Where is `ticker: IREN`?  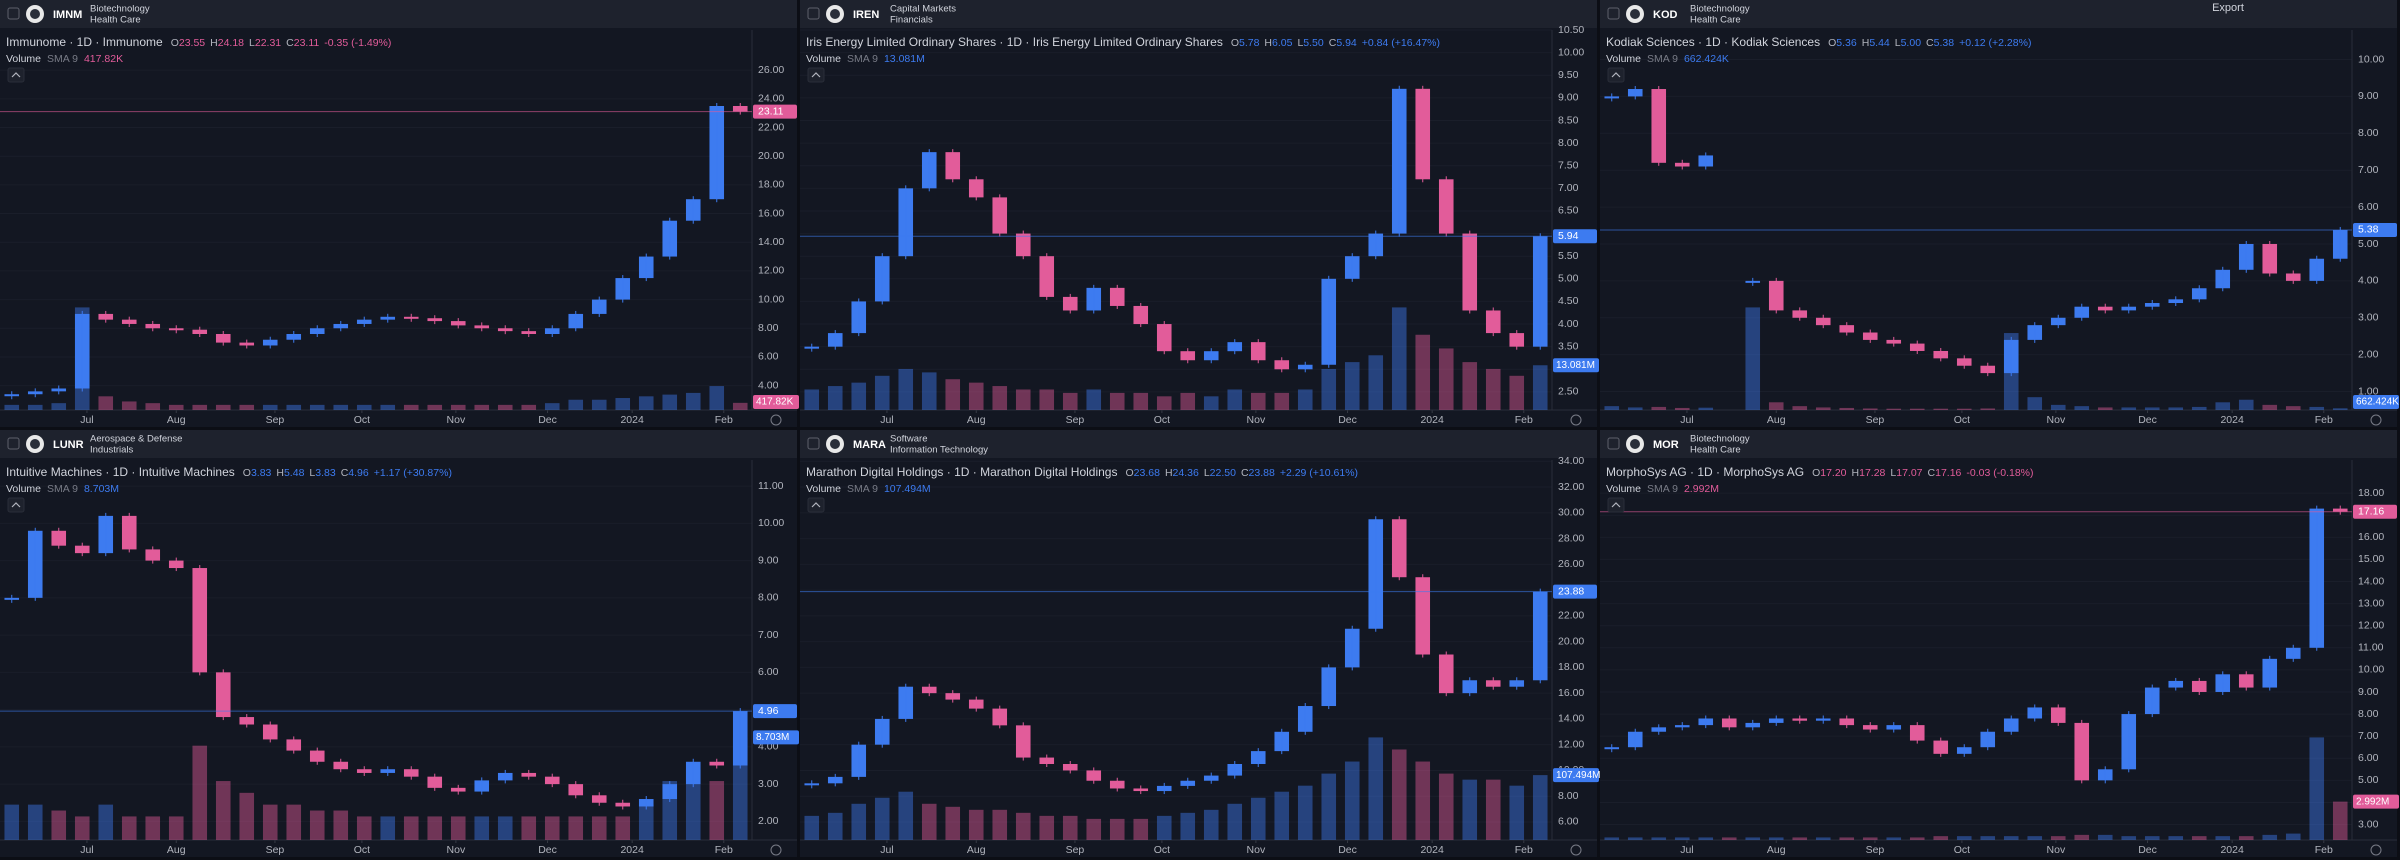 ticker: IREN is located at coordinates (866, 15).